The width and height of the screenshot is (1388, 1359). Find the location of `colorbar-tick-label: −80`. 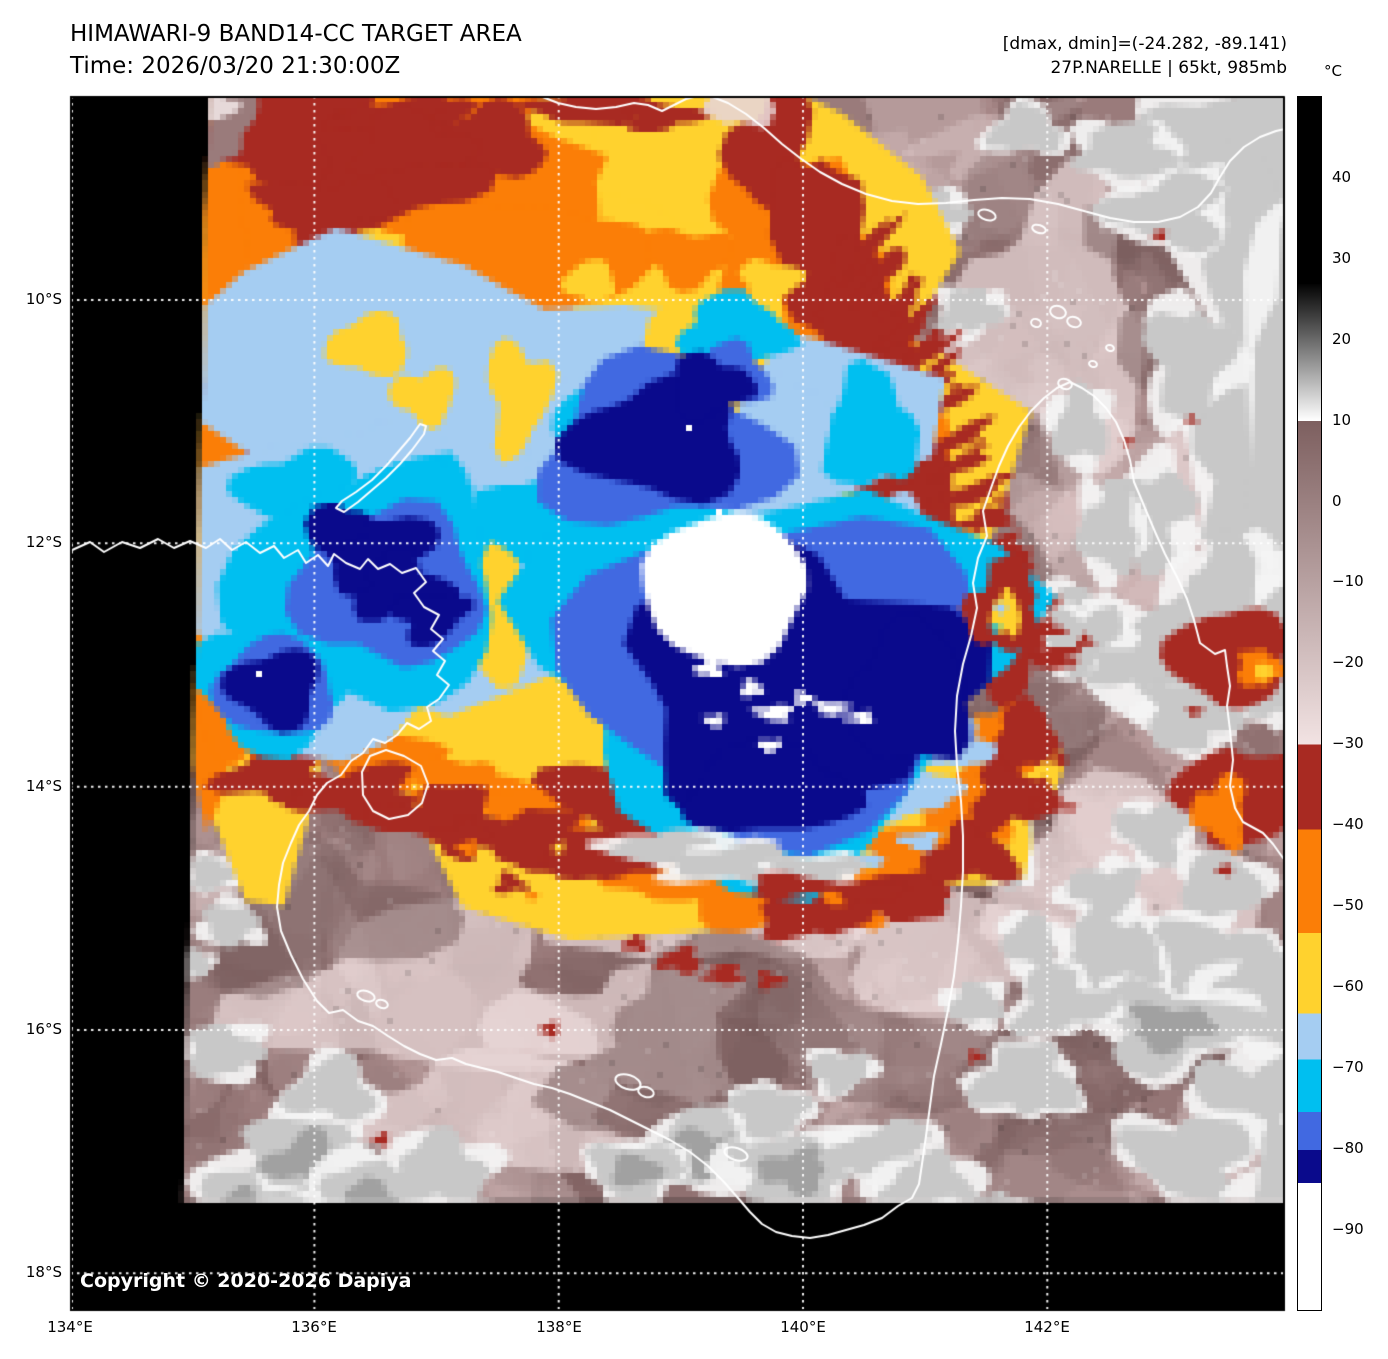

colorbar-tick-label: −80 is located at coordinates (1348, 1148).